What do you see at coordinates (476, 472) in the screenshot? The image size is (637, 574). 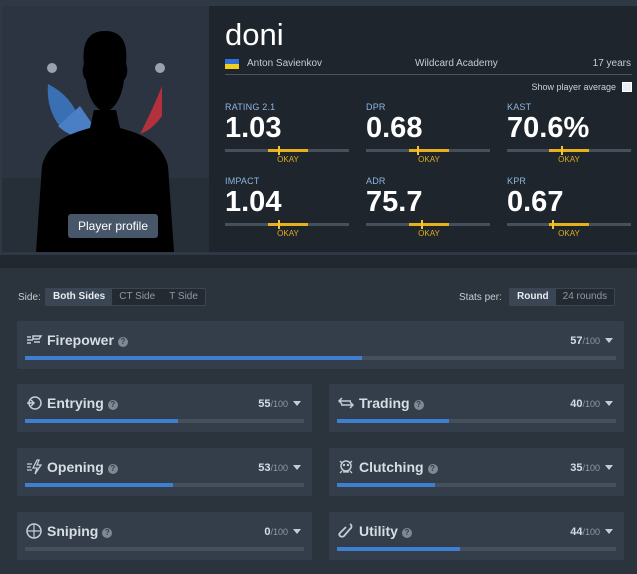 I see `role-card-clutching: Clutching? 35/100` at bounding box center [476, 472].